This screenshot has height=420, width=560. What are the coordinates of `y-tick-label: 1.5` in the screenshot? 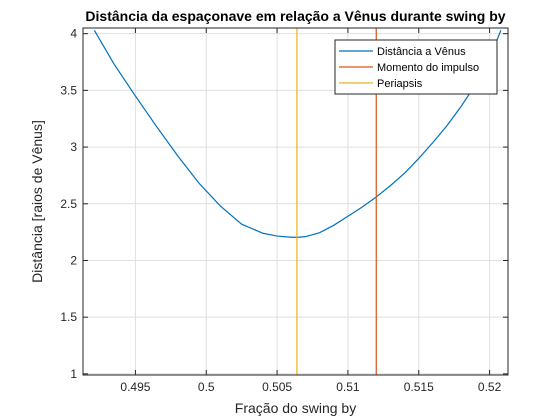 It's located at (68, 317).